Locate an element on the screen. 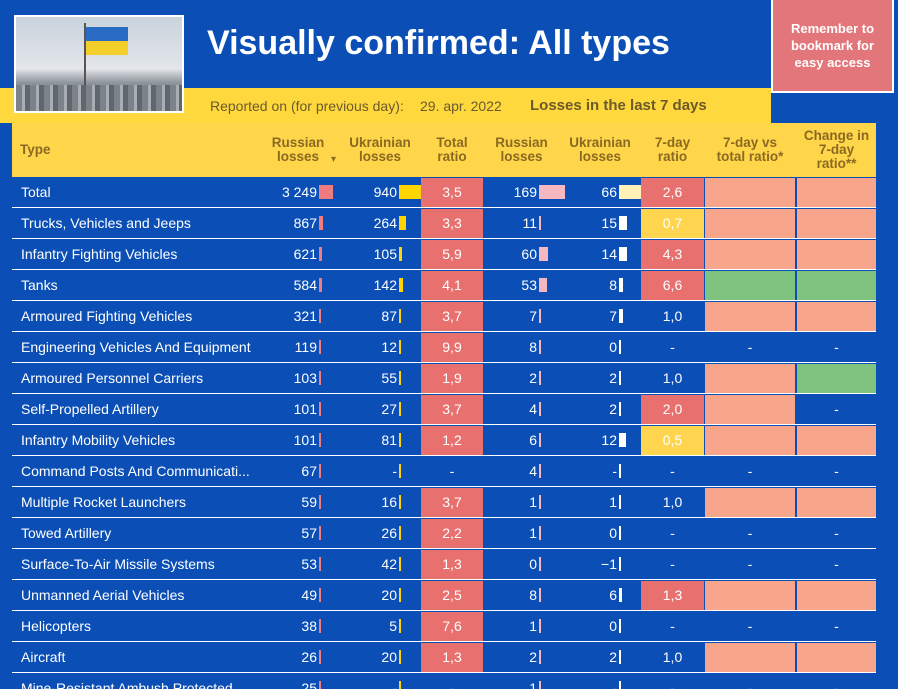 The height and width of the screenshot is (689, 898). row-label: Armoured Personnel Carriers is located at coordinates (112, 378).